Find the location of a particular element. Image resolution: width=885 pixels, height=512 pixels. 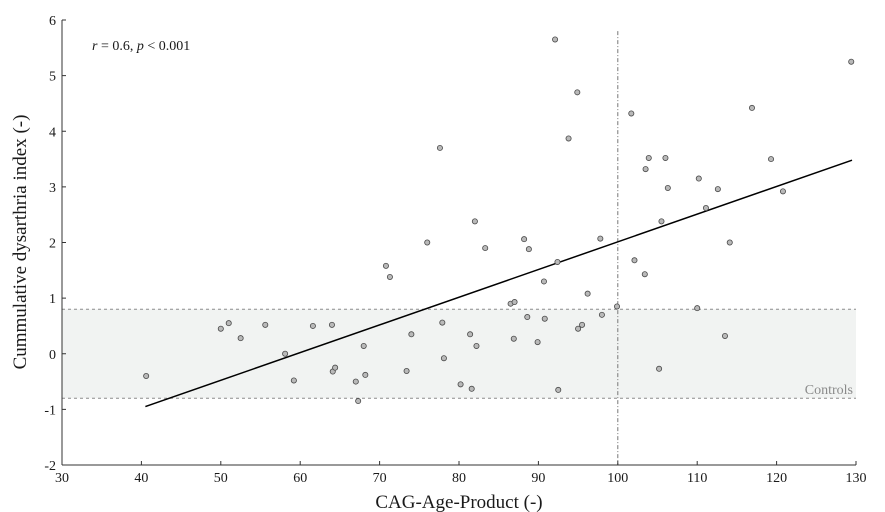

p-symbol: p is located at coordinates (140, 46).